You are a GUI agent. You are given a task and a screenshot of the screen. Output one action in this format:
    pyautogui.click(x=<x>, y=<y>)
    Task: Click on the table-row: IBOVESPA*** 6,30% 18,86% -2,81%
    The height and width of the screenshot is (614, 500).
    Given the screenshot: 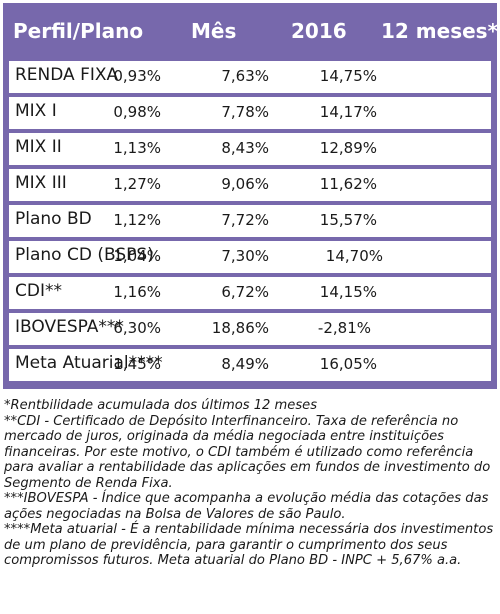 What is the action you would take?
    pyautogui.click(x=250, y=329)
    